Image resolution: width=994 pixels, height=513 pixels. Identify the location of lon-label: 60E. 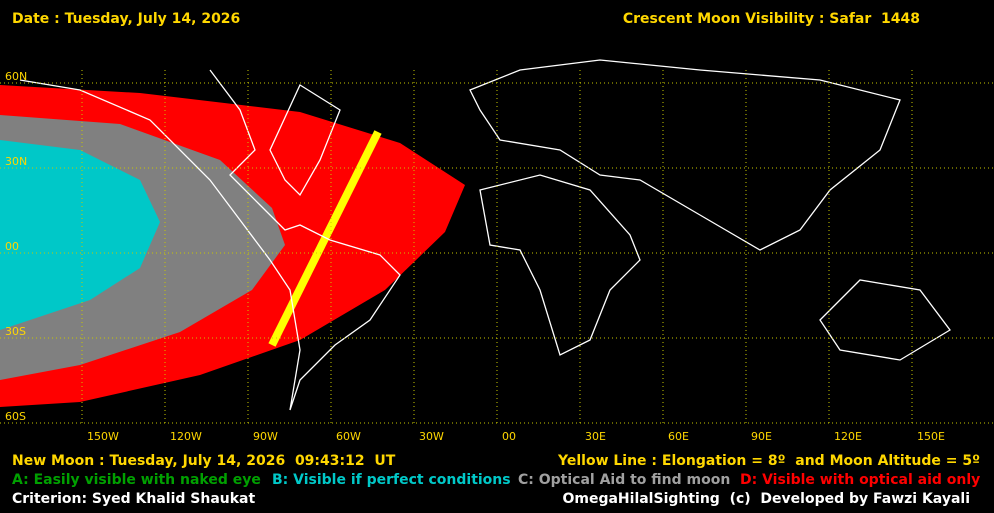
(678, 436).